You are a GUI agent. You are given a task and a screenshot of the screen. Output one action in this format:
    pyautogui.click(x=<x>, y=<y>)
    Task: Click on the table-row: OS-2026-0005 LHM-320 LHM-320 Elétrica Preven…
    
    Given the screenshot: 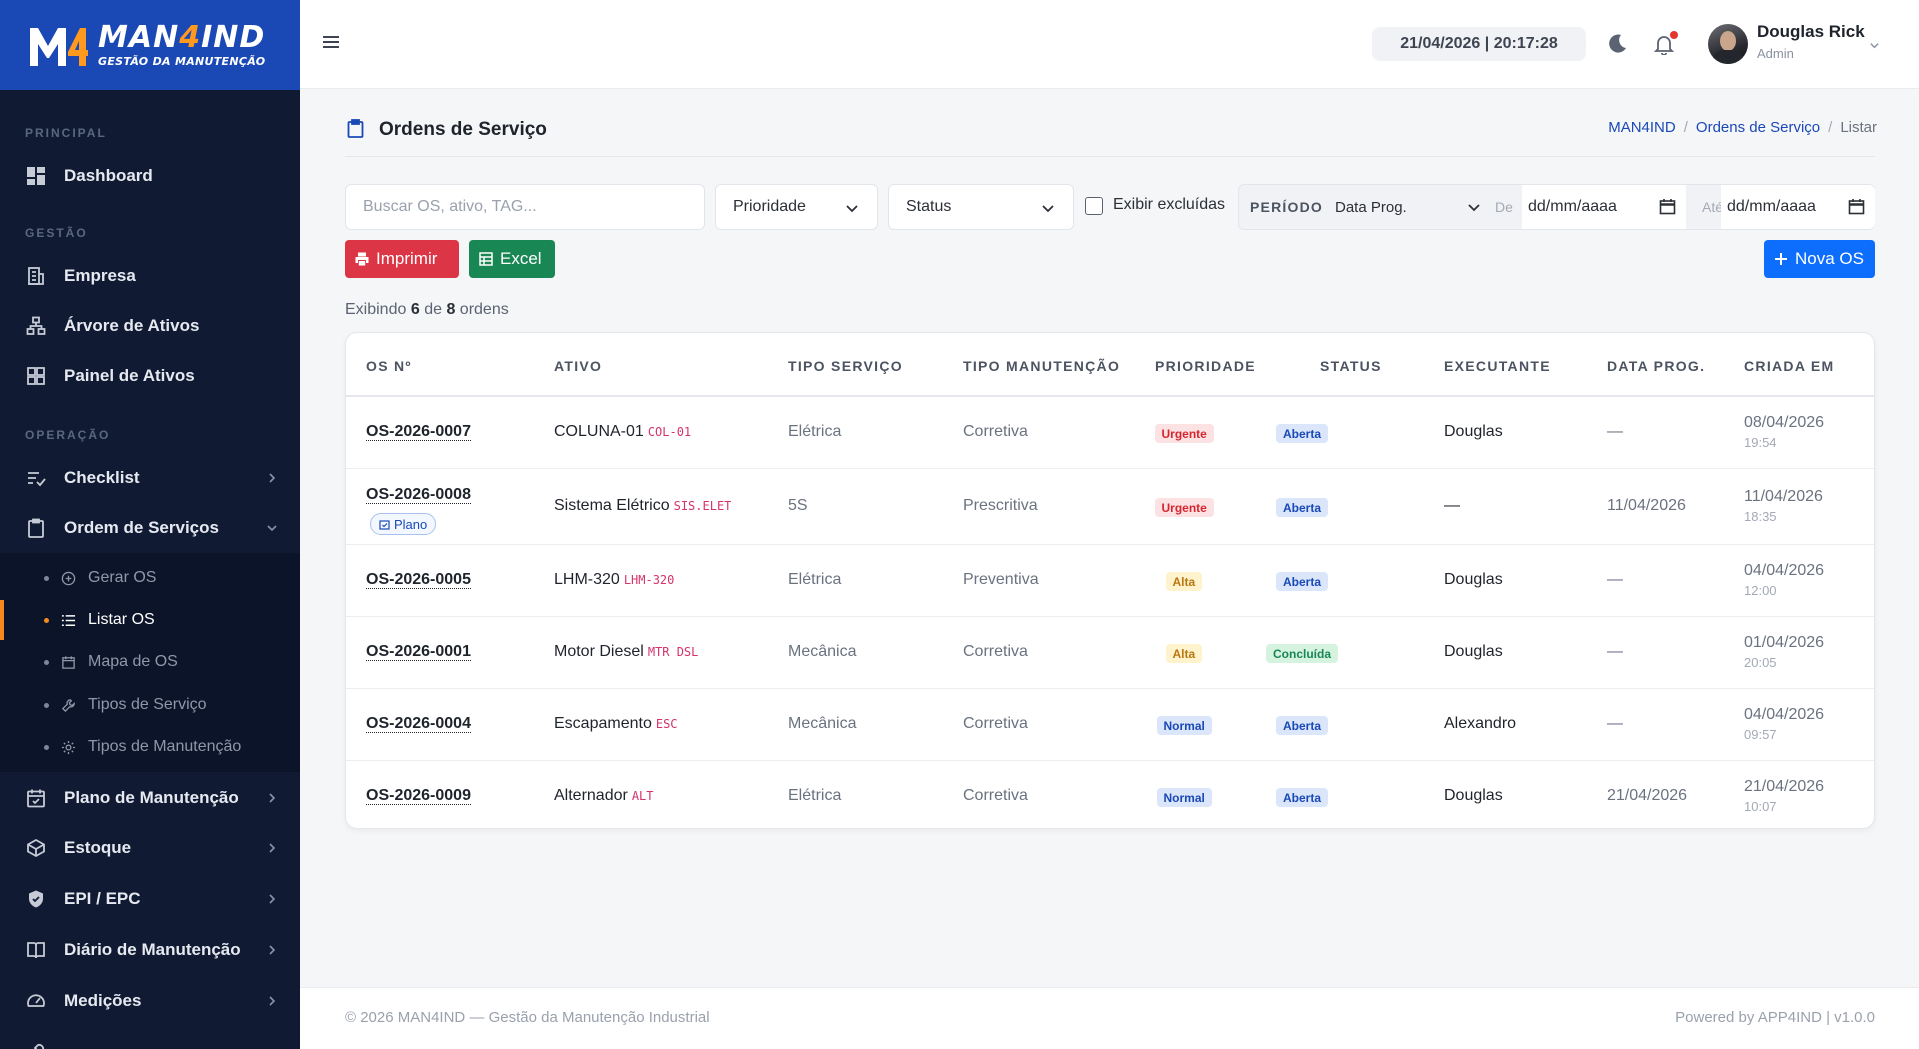 What is the action you would take?
    pyautogui.click(x=1110, y=581)
    